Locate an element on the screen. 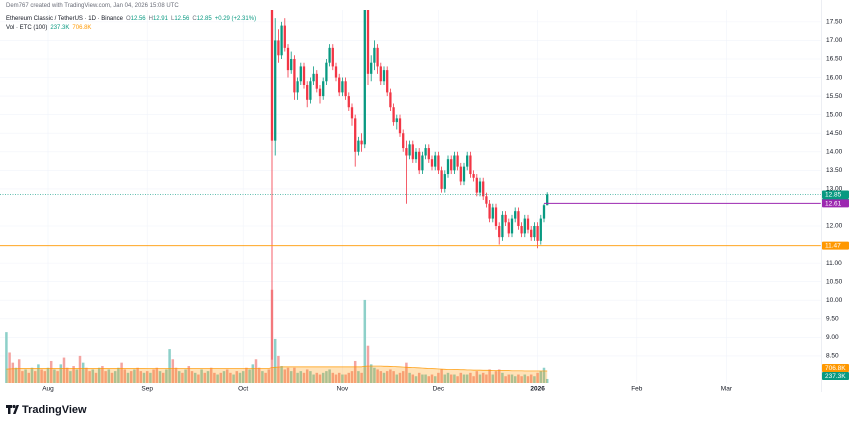  y-tick-label: 13.00 is located at coordinates (834, 189).